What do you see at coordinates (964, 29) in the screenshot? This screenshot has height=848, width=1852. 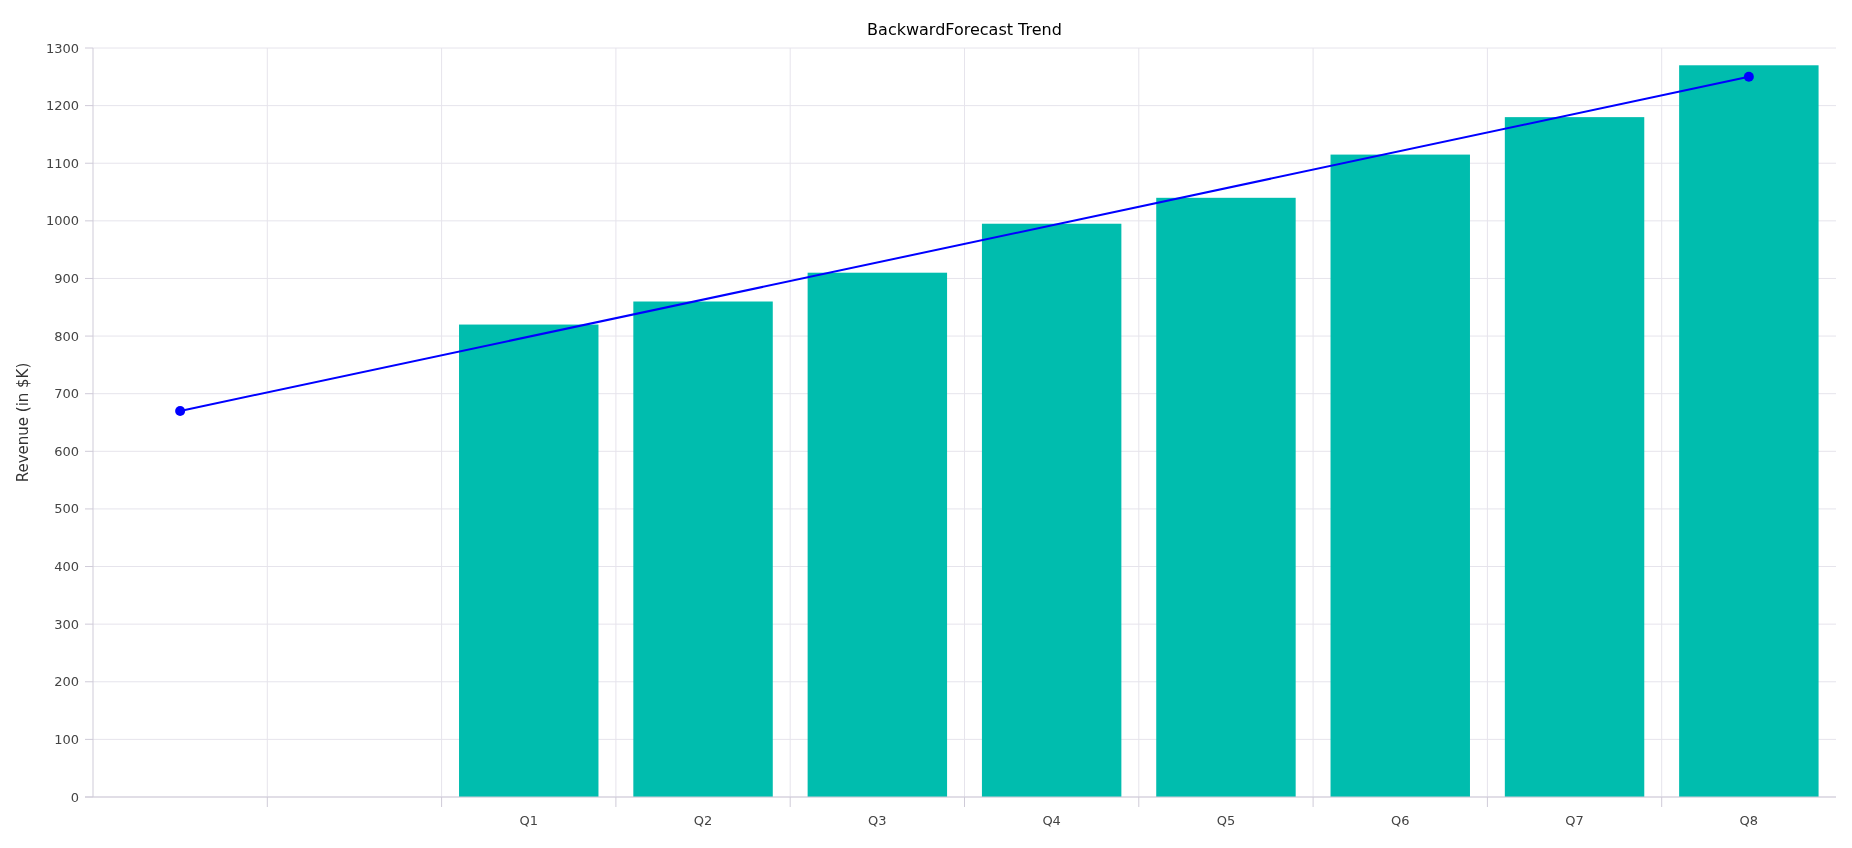 I see `chart-title: BackwardForecast Trend` at bounding box center [964, 29].